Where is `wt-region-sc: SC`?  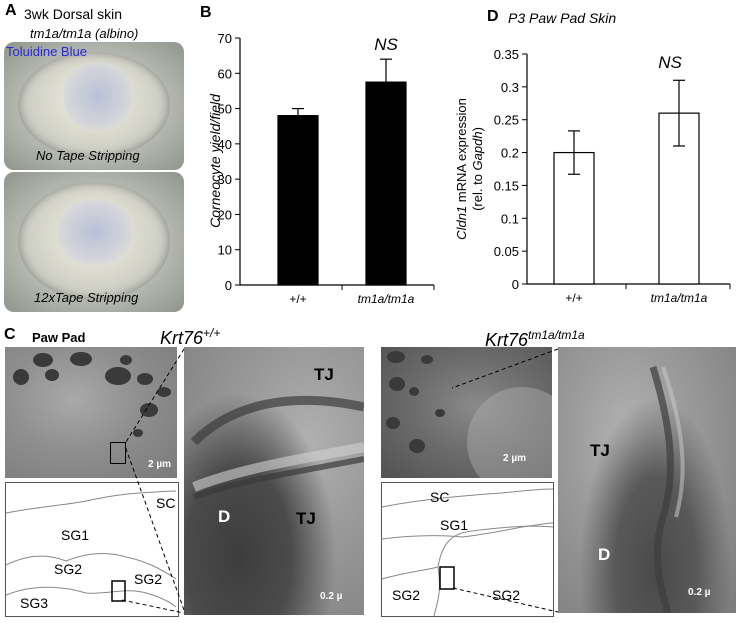
wt-region-sc: SC is located at coordinates (166, 503).